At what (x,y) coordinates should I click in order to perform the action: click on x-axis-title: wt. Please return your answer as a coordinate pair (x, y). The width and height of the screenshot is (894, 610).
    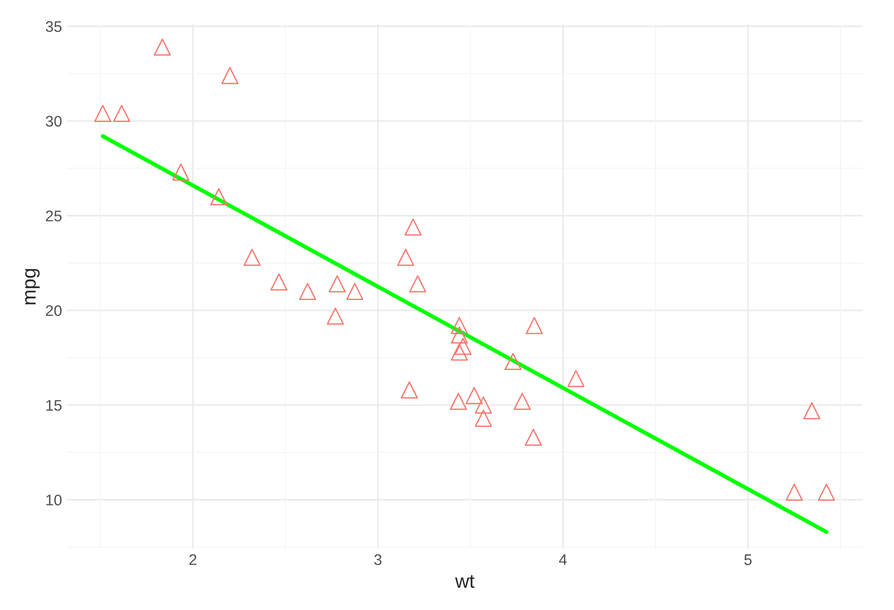
    Looking at the image, I should click on (464, 581).